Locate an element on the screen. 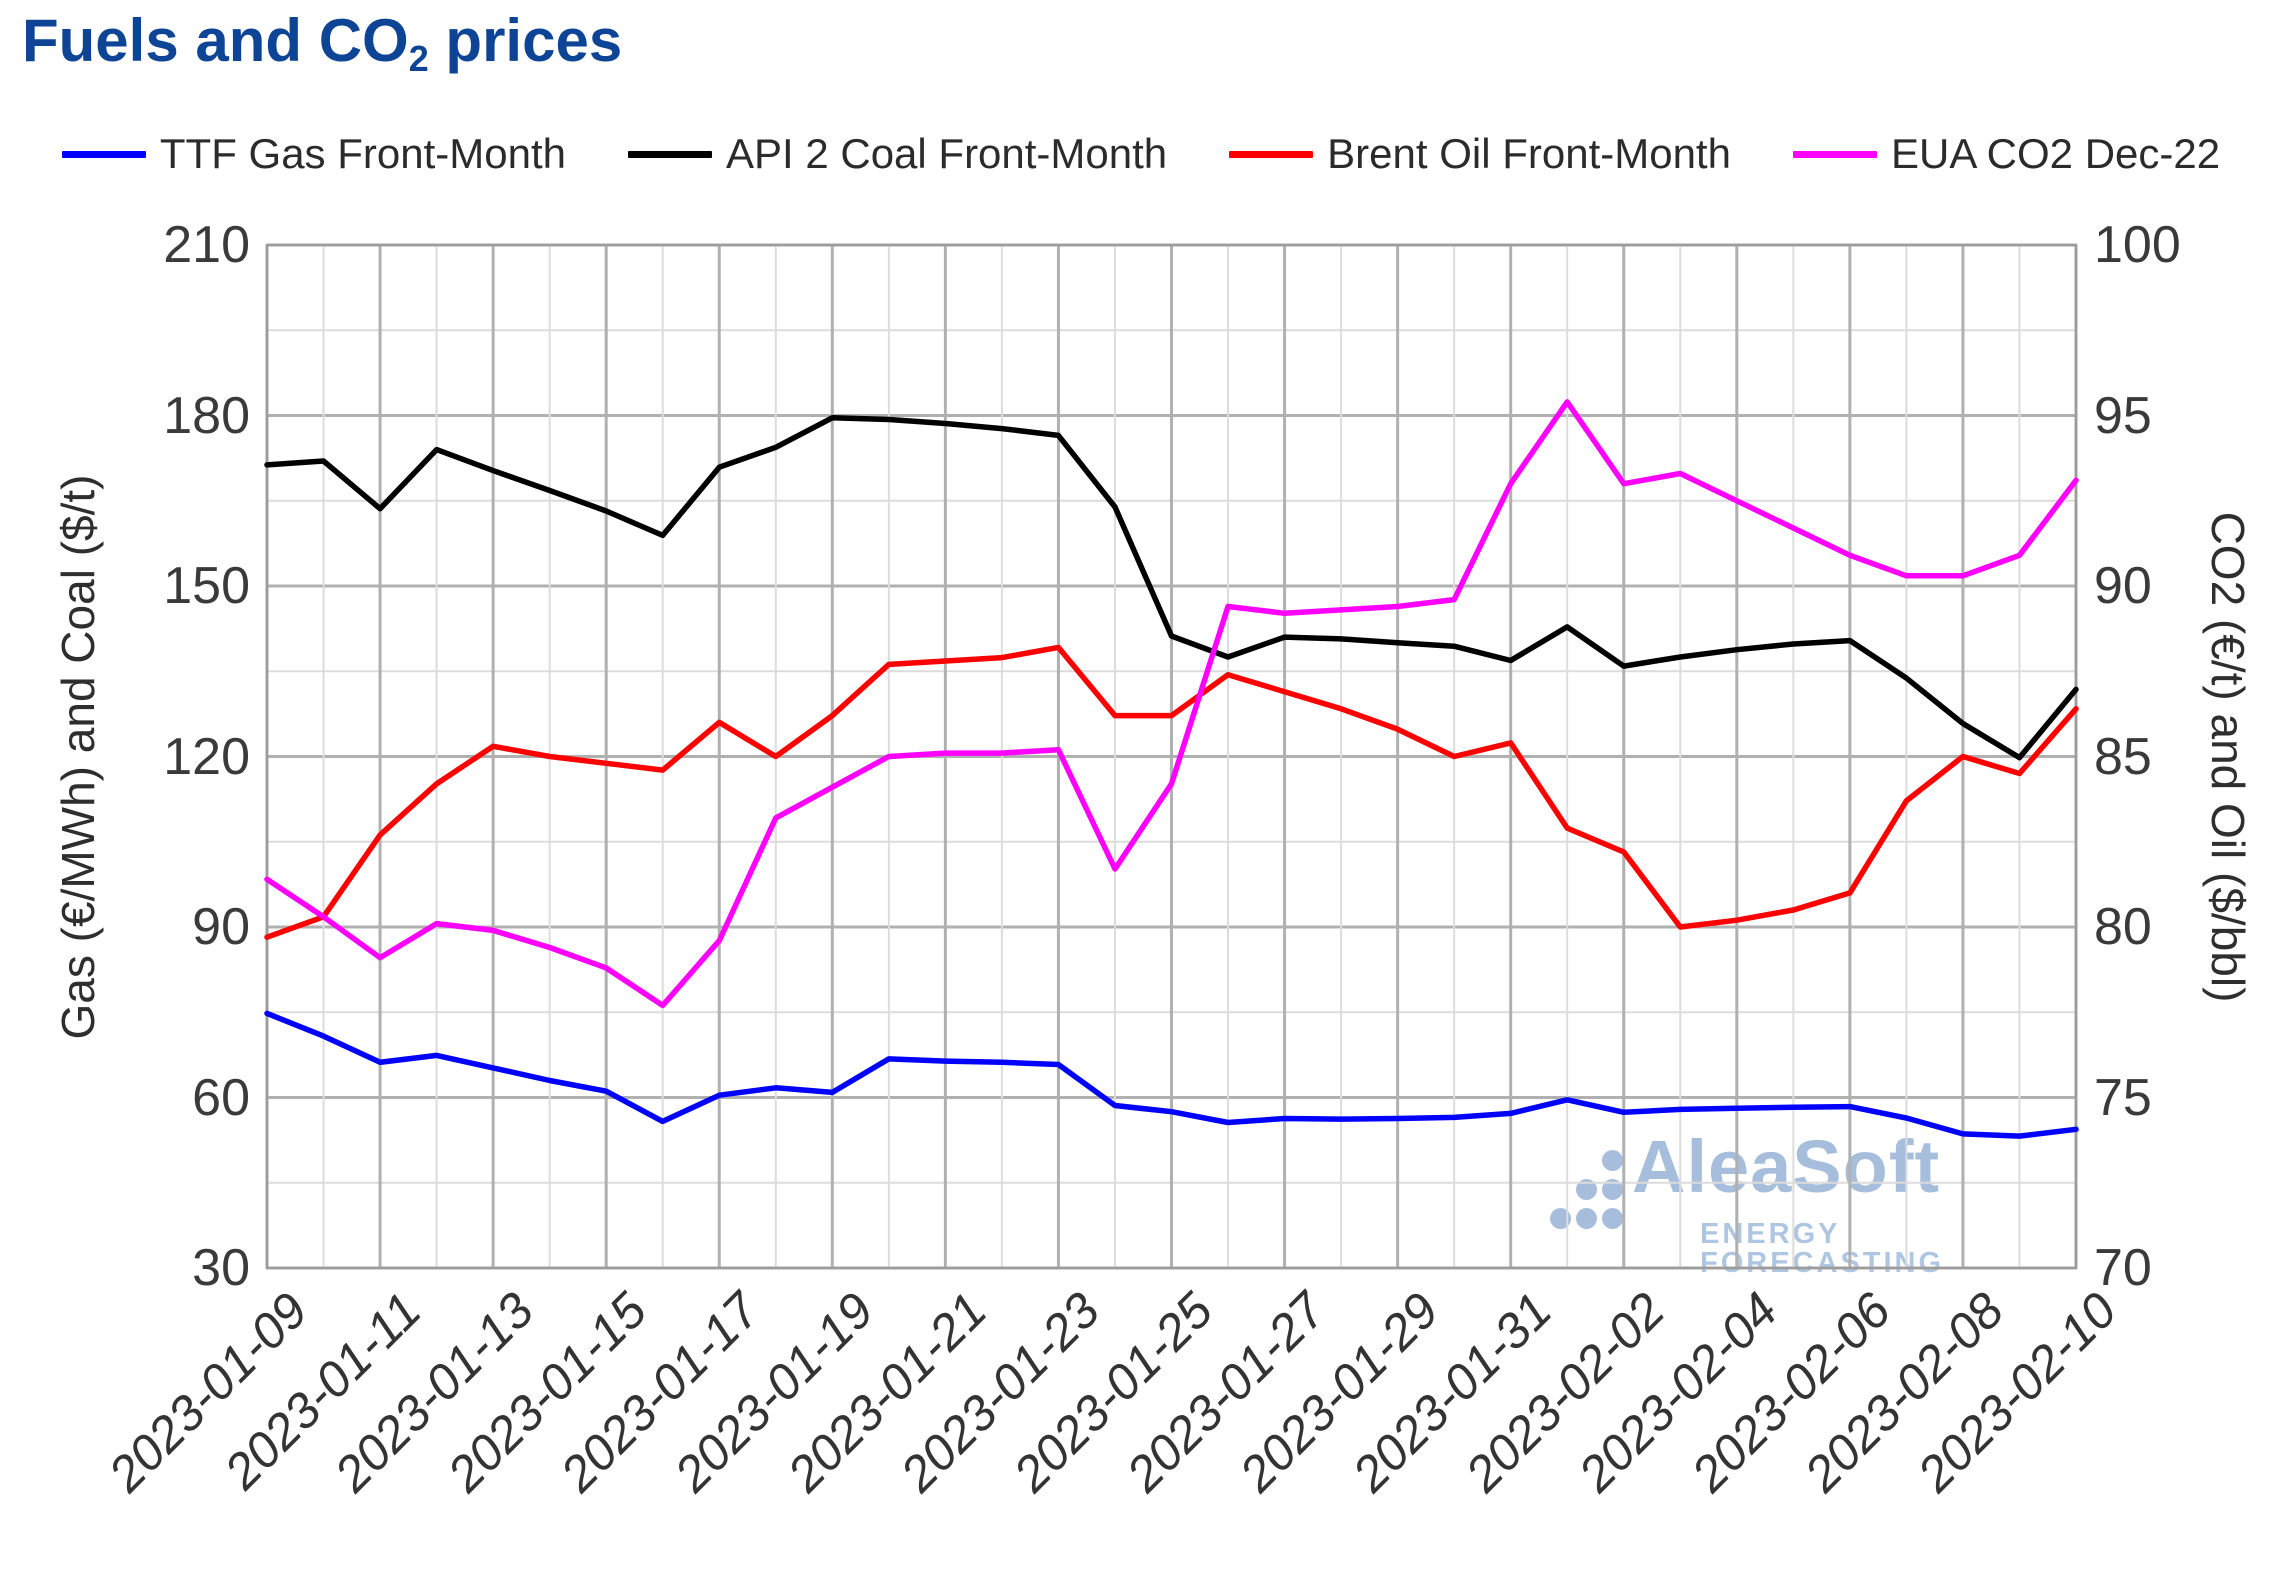 The width and height of the screenshot is (2282, 1582). legend-item-brent-oil: Brent Oil Front-Month is located at coordinates (1480, 154).